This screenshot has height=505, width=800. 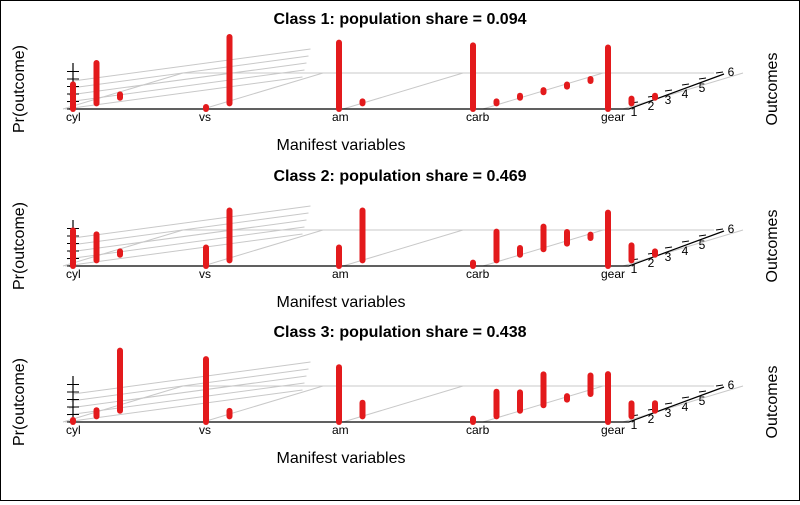 What do you see at coordinates (400, 176) in the screenshot?
I see `panel-title: Class 2: population share = 0.469` at bounding box center [400, 176].